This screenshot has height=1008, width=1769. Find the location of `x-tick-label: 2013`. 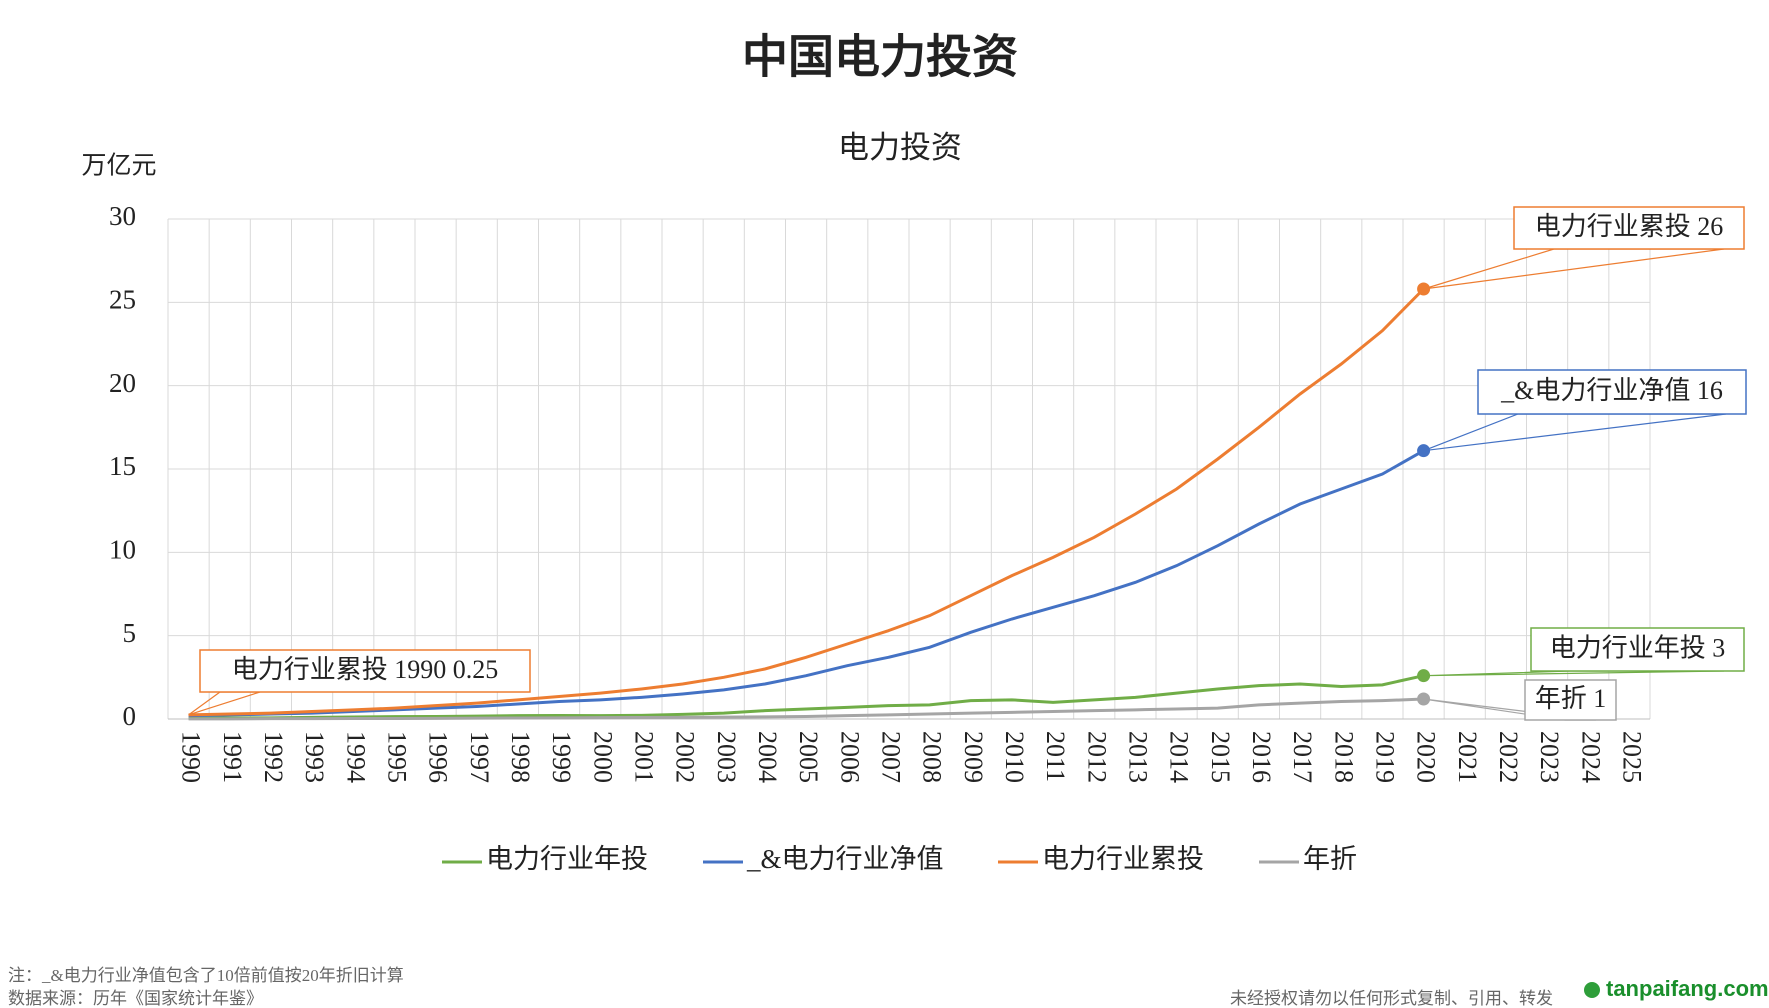

x-tick-label: 2013 is located at coordinates (1137, 757).